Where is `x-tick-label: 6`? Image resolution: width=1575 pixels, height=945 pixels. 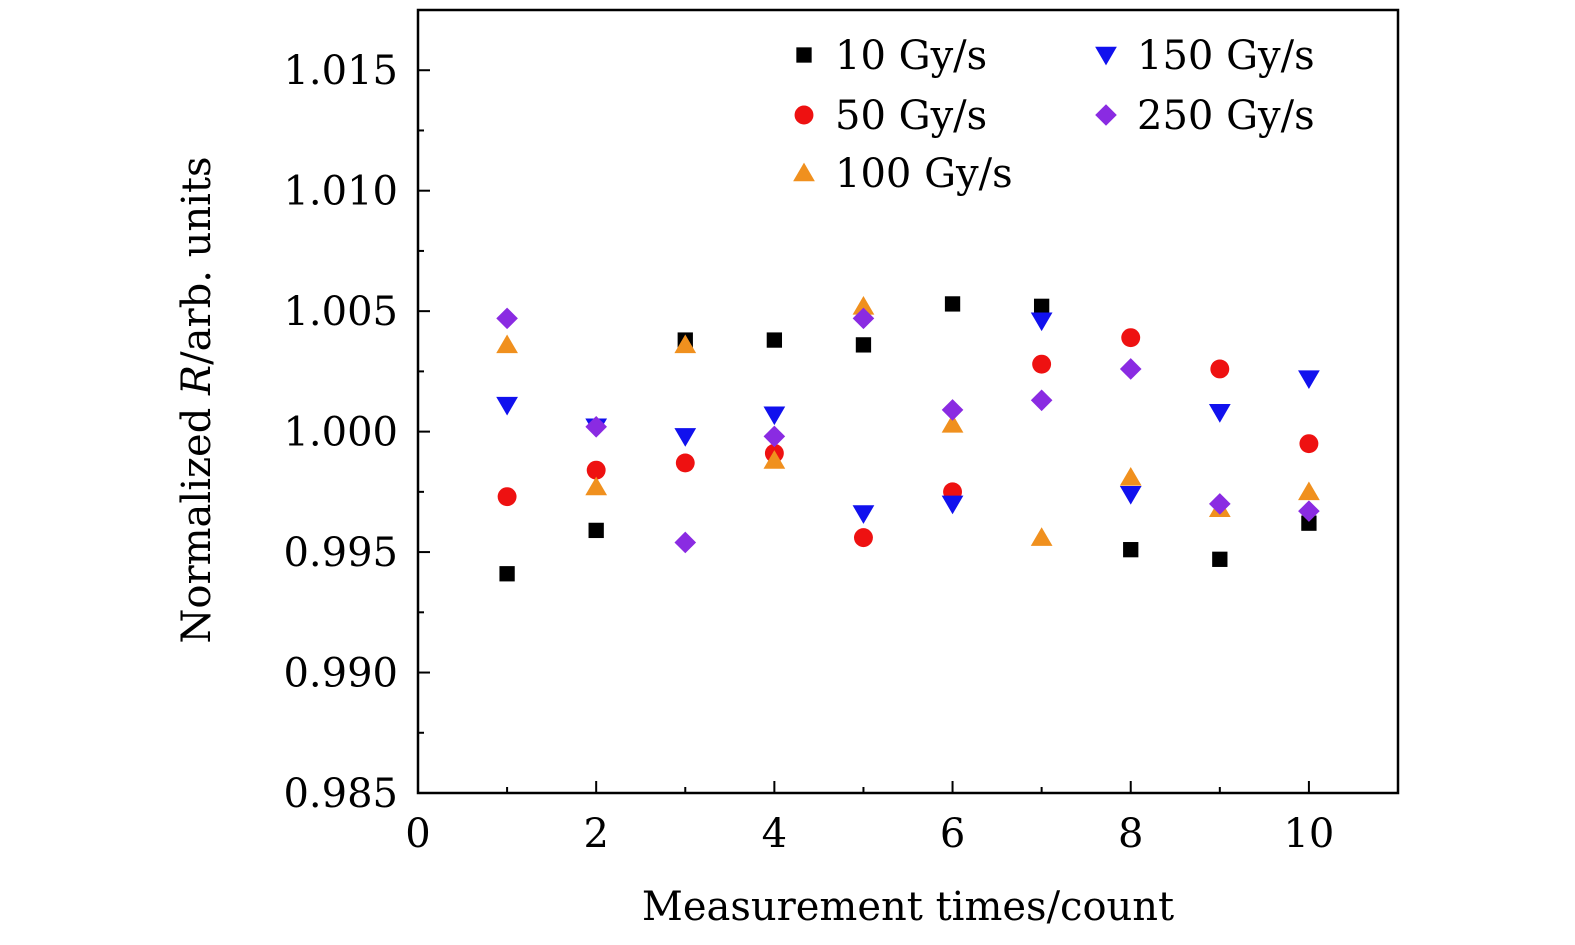
x-tick-label: 6 is located at coordinates (952, 834).